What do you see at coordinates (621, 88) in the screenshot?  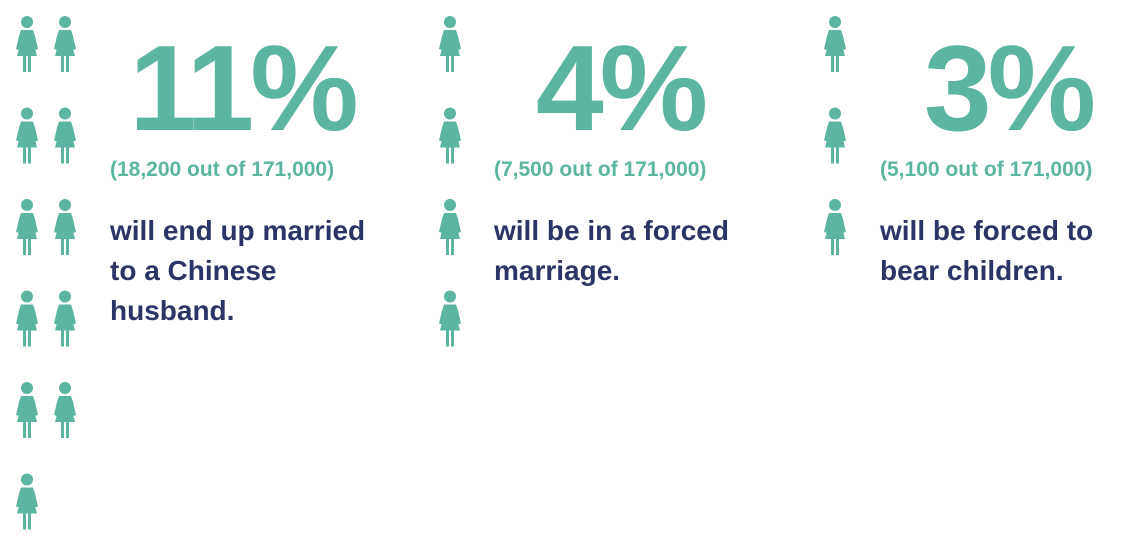 I see `stat-percent: 4%` at bounding box center [621, 88].